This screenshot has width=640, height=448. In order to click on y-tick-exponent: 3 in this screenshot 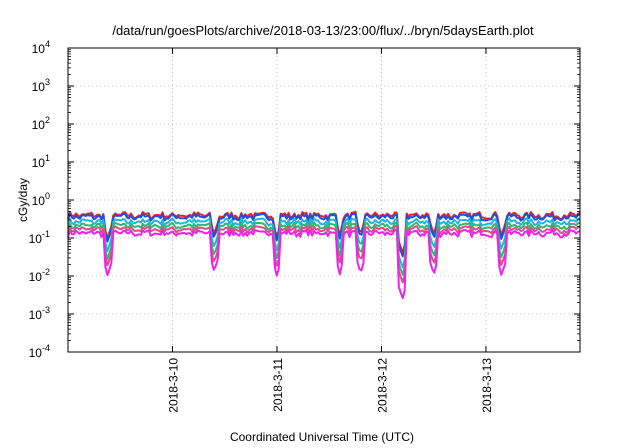, I will do `click(47, 82)`.